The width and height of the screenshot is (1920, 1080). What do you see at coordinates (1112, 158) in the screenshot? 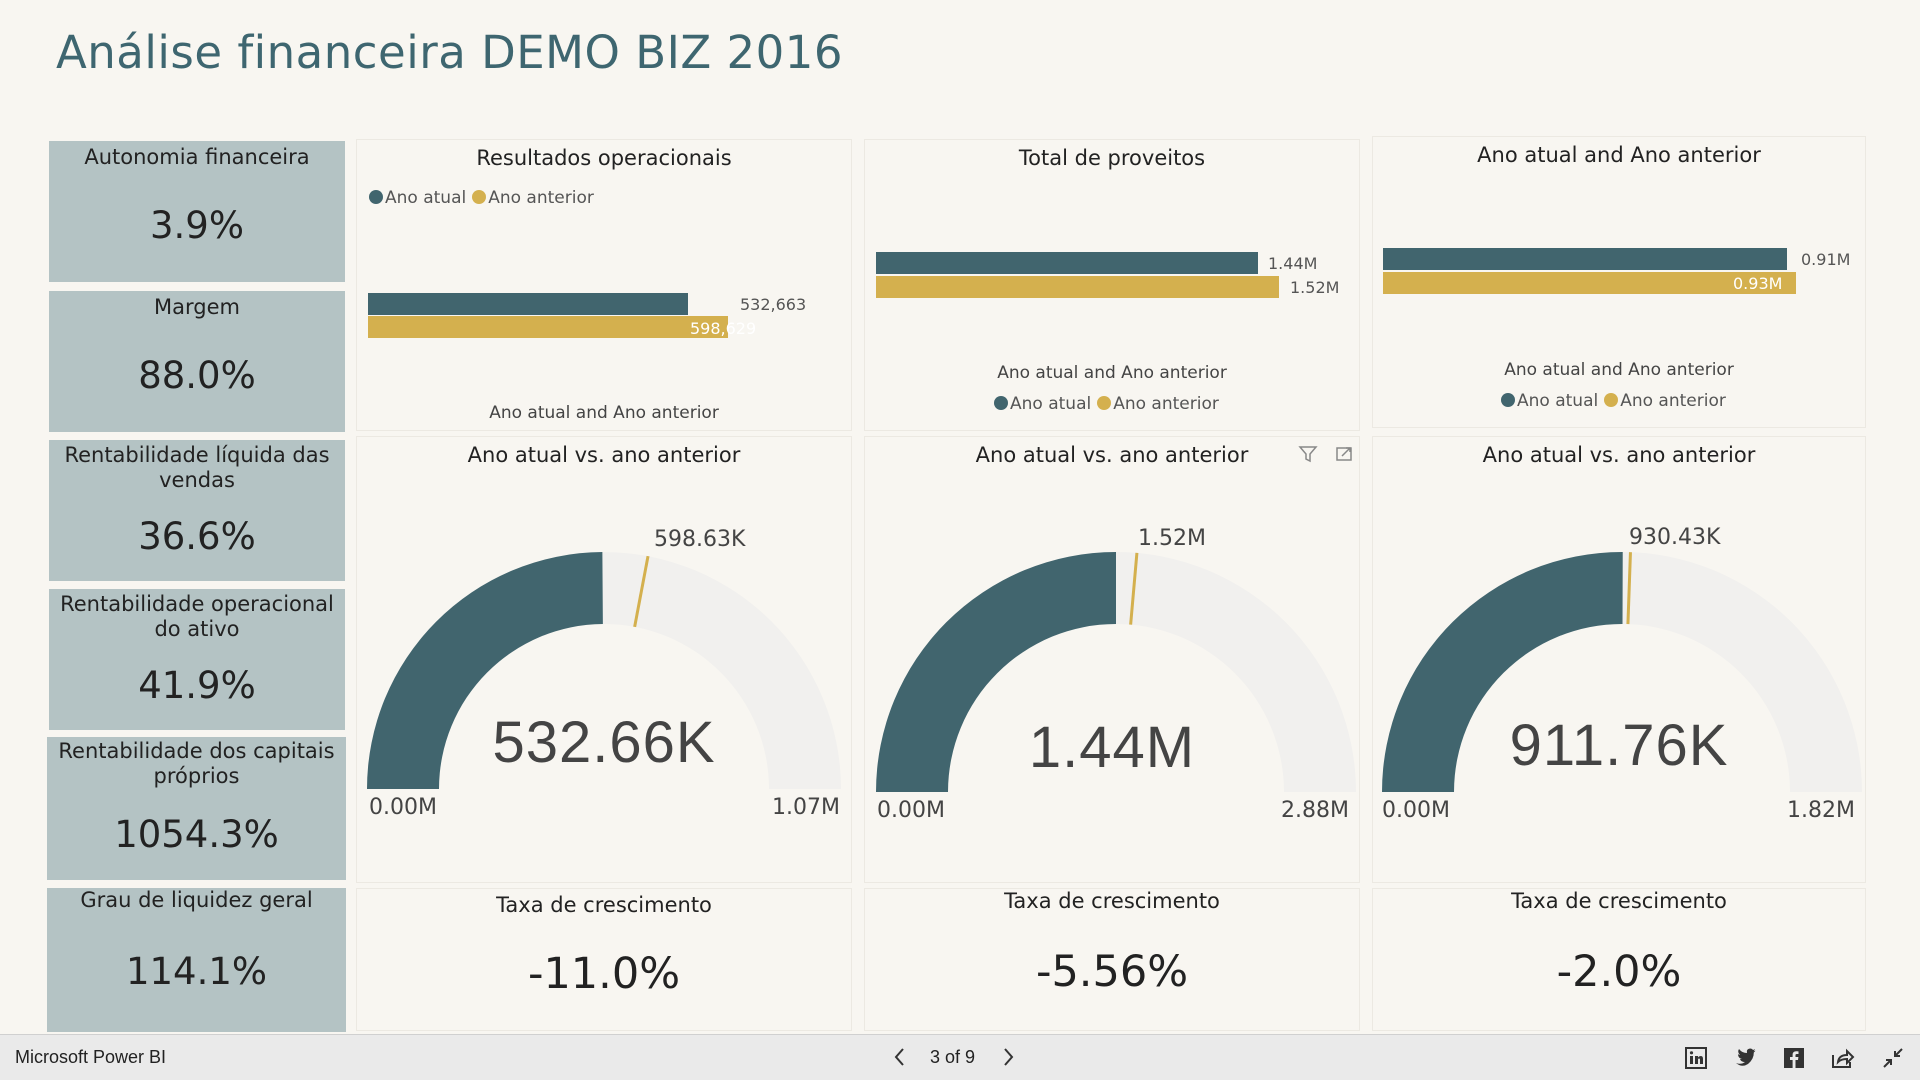
I see `chart-title: Total de proveitos` at bounding box center [1112, 158].